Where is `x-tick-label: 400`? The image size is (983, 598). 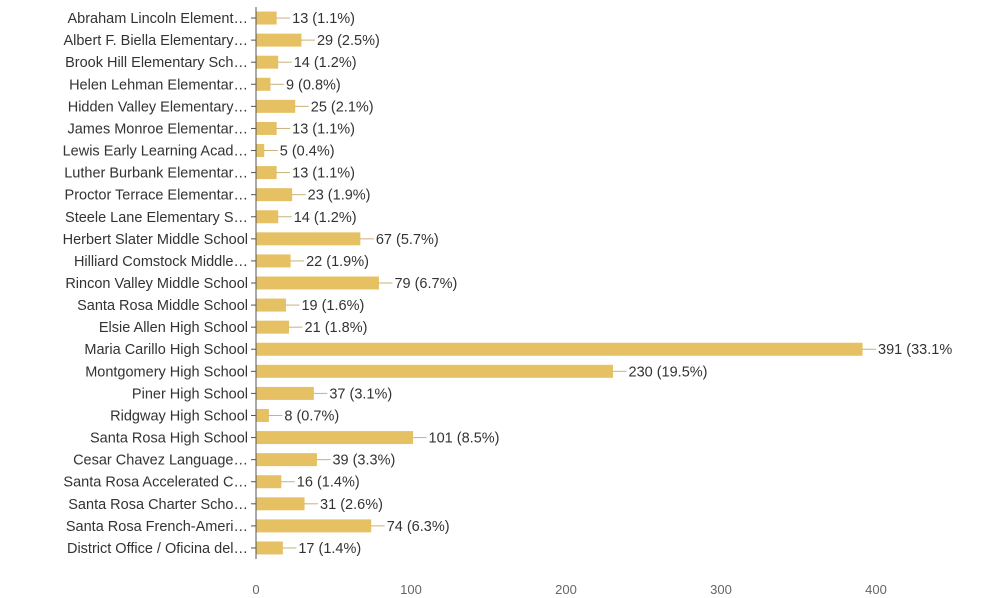
x-tick-label: 400 is located at coordinates (876, 589).